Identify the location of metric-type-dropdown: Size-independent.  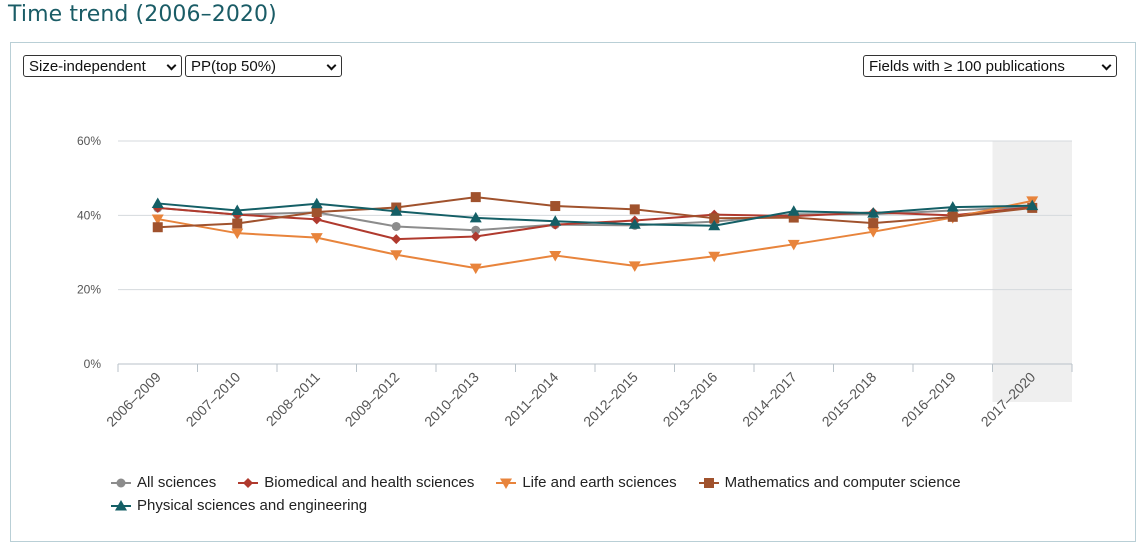
(102, 66).